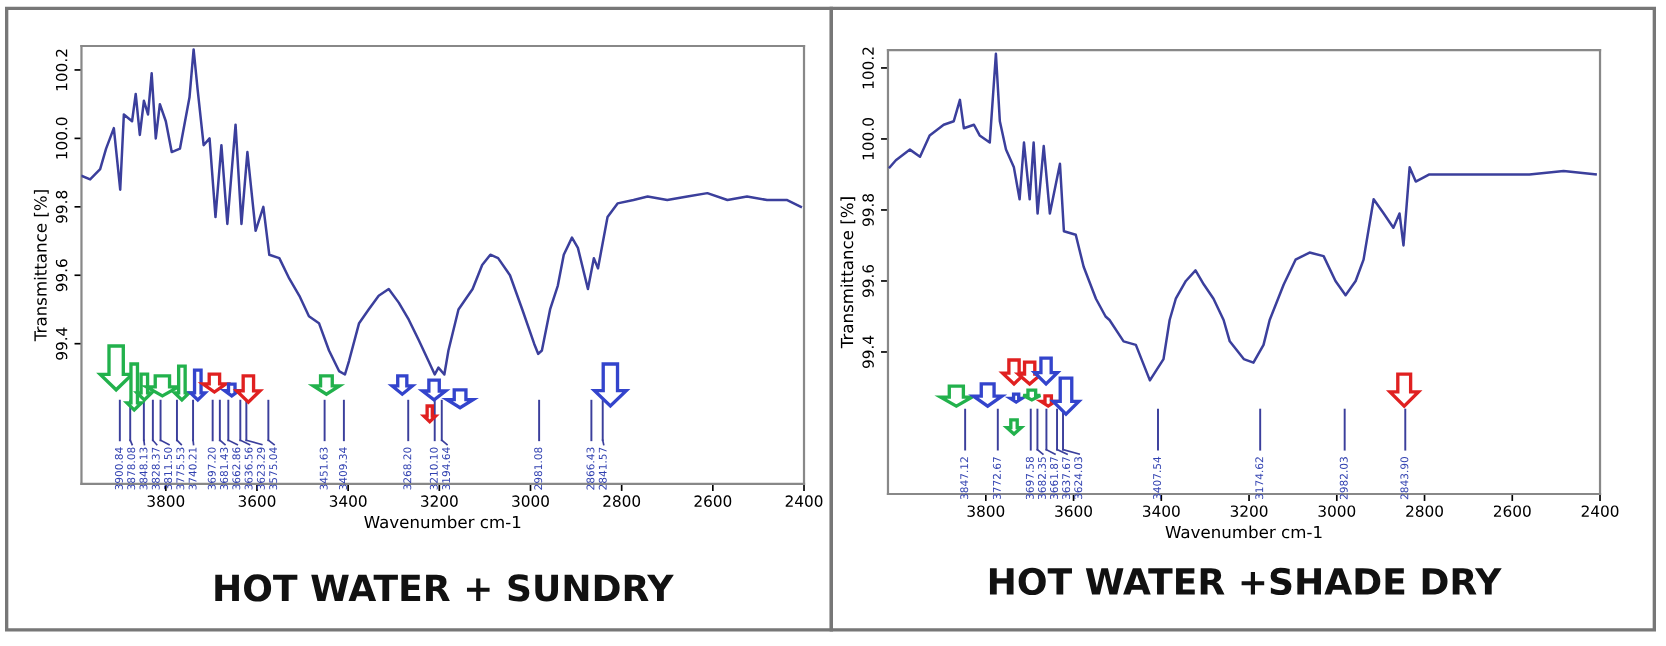  Describe the element at coordinates (1245, 581) in the screenshot. I see `text: HOT WATER +SHADE DRY` at that location.